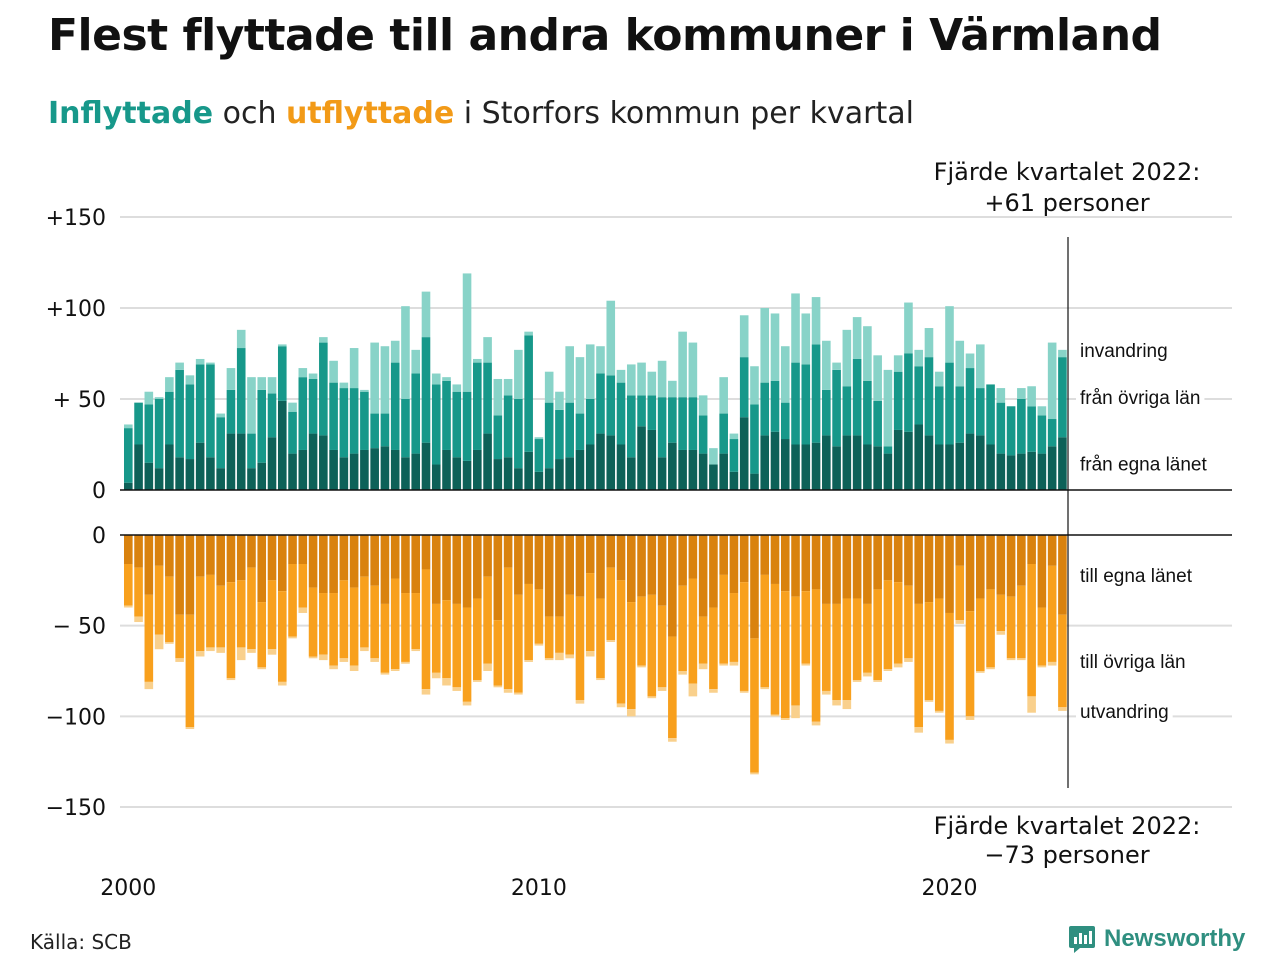  Describe the element at coordinates (1124, 351) in the screenshot. I see `label-invandring: invandring` at that location.